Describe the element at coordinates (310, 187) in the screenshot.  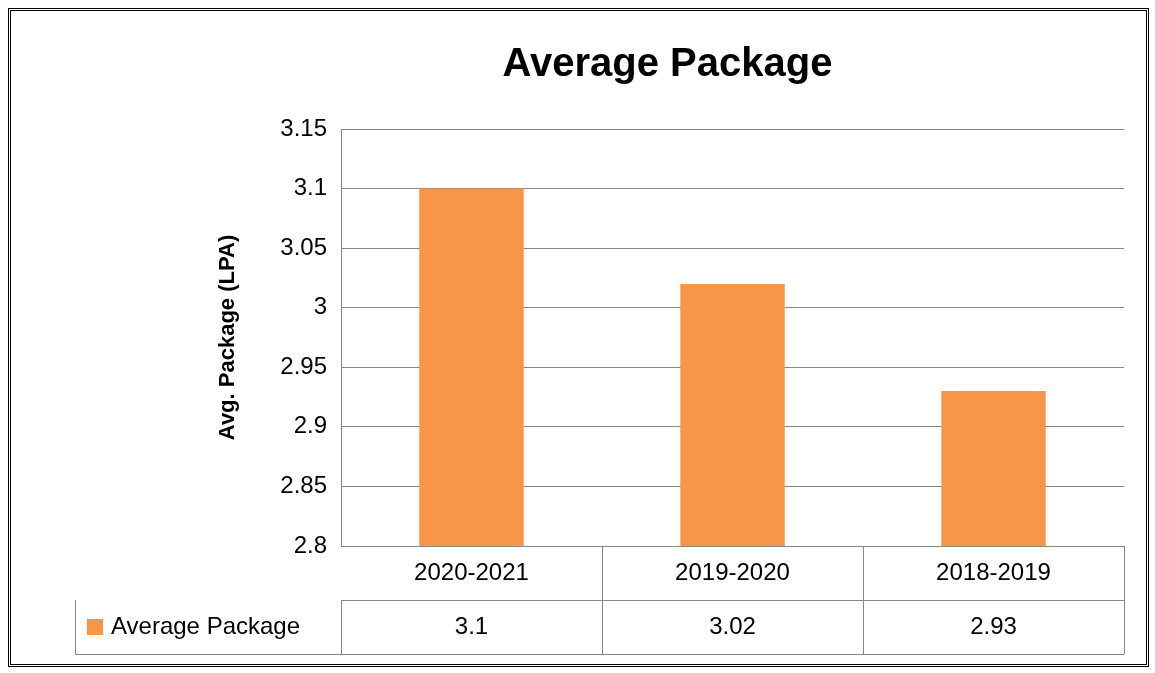
I see `y-tick-label: 3.1` at that location.